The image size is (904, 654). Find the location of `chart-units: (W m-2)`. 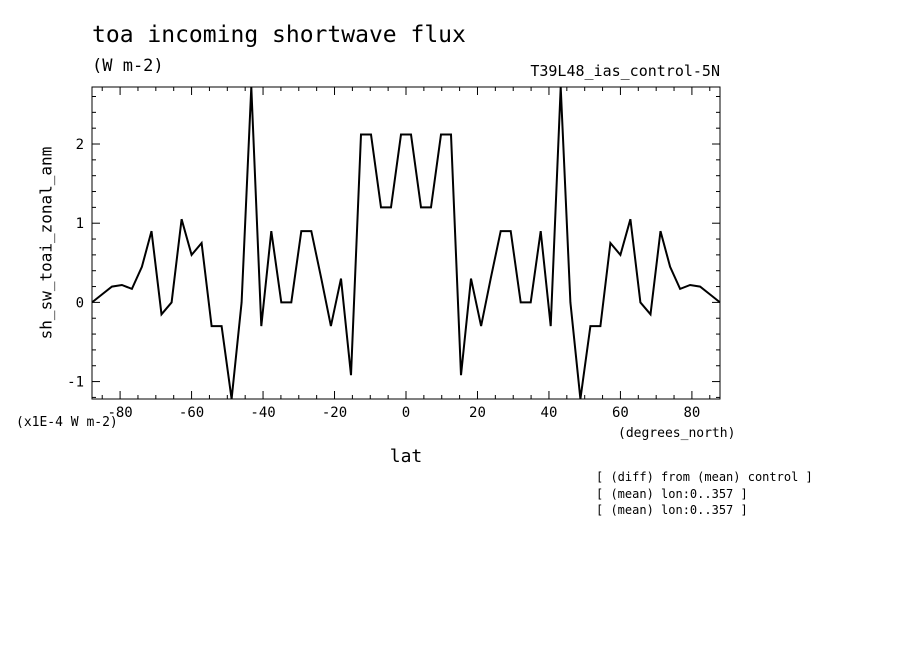

chart-units: (W m-2) is located at coordinates (128, 66).